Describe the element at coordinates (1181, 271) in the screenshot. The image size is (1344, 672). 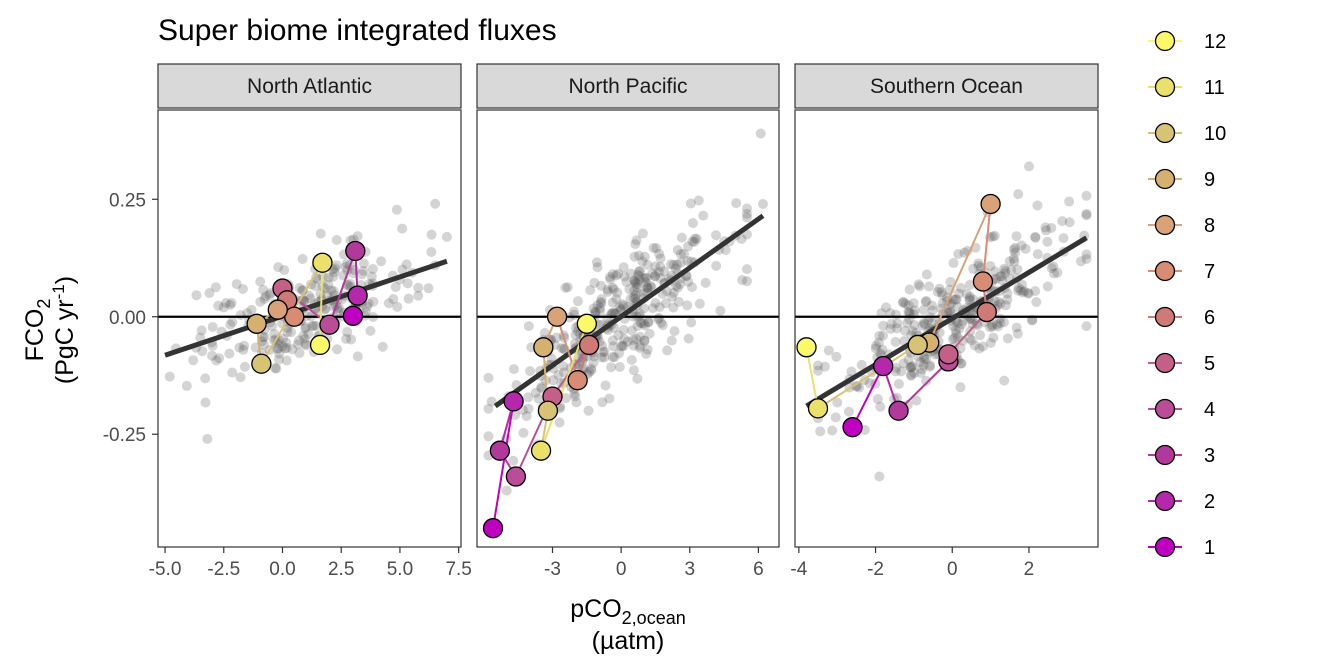
I see `legend-item: 7` at that location.